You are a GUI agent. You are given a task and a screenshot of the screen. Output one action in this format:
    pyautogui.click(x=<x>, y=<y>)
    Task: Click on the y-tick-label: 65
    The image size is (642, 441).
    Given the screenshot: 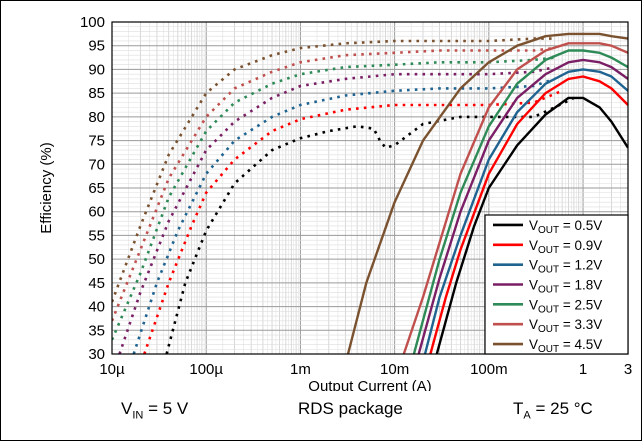 What is the action you would take?
    pyautogui.click(x=96, y=188)
    